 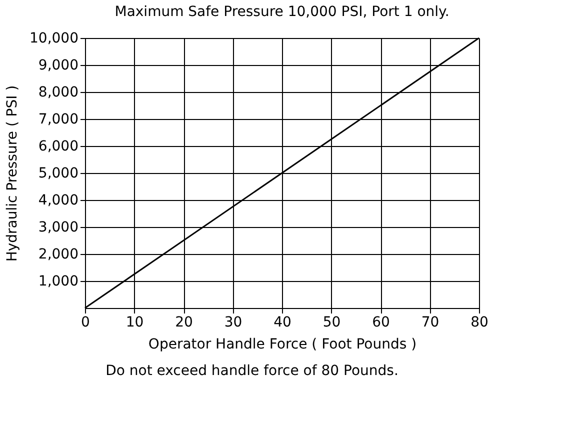 What do you see at coordinates (135, 322) in the screenshot?
I see `x-tick-label: 10` at bounding box center [135, 322].